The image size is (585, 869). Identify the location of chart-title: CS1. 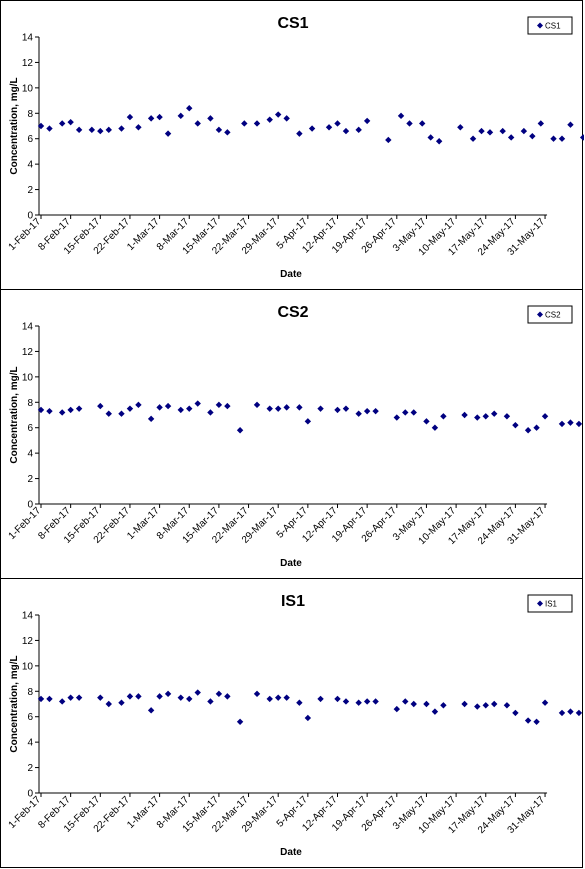
(292, 23).